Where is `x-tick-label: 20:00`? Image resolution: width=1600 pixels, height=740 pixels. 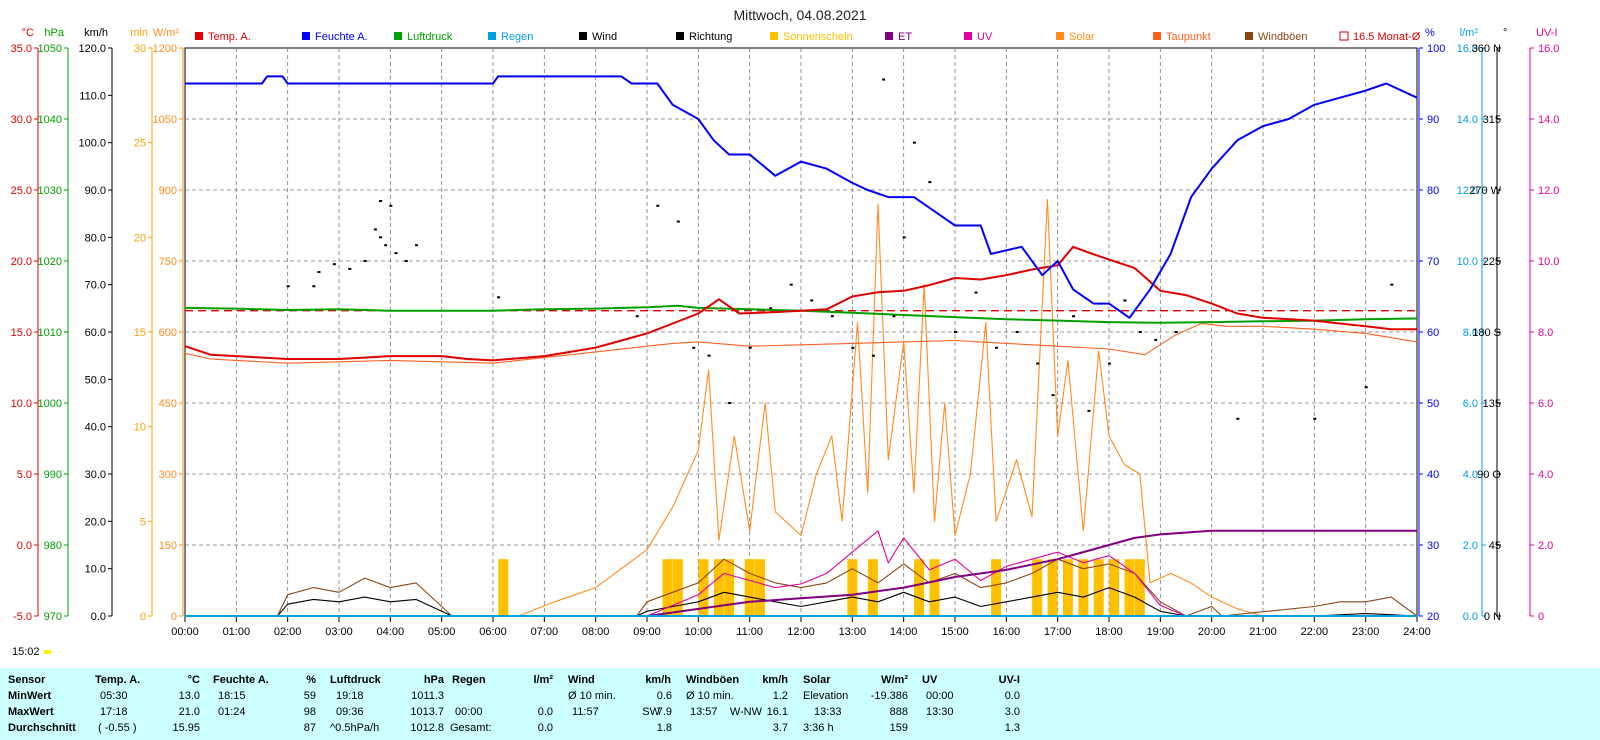
x-tick-label: 20:00 is located at coordinates (1212, 632).